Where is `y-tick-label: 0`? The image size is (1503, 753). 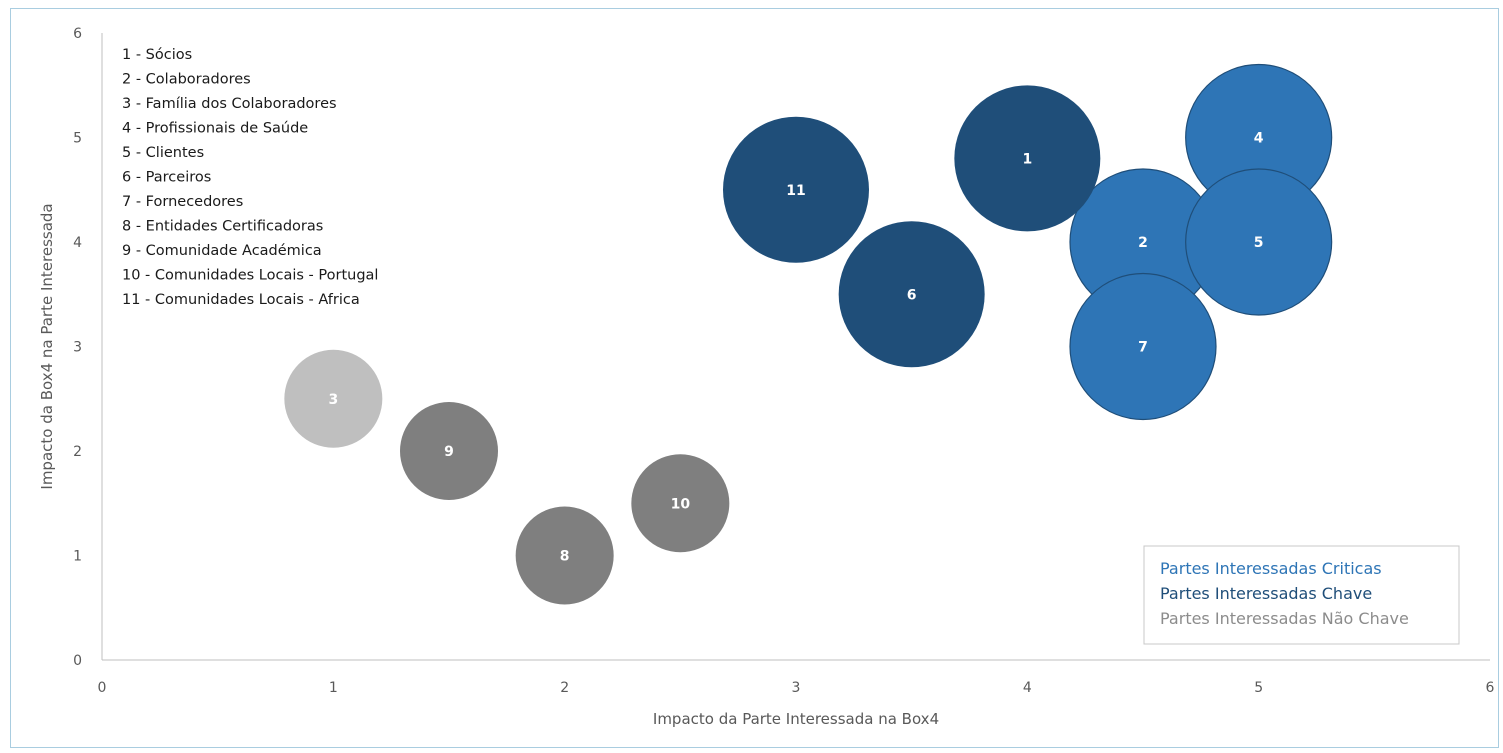
y-tick-label: 0 is located at coordinates (77, 661).